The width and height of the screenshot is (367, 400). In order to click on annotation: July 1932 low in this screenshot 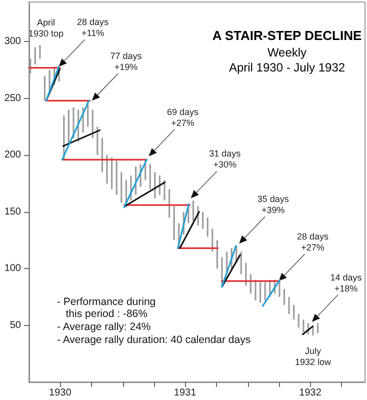, I will do `click(313, 356)`.